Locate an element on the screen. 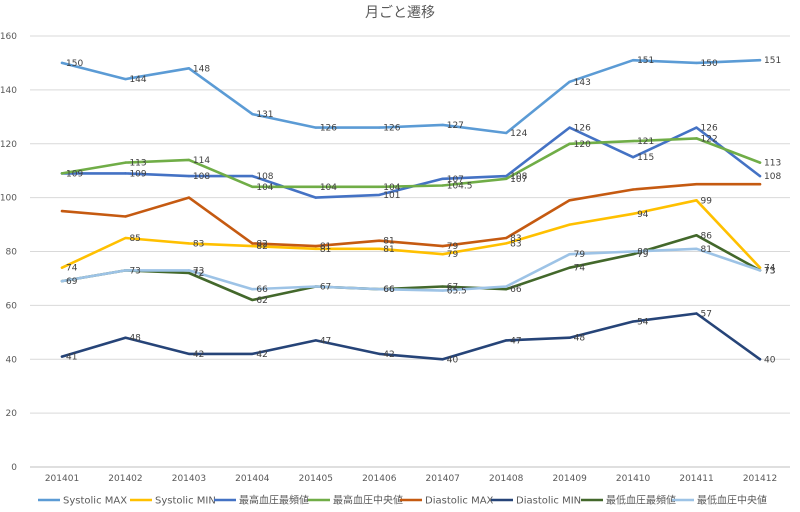  data-label: 131 is located at coordinates (264, 115).